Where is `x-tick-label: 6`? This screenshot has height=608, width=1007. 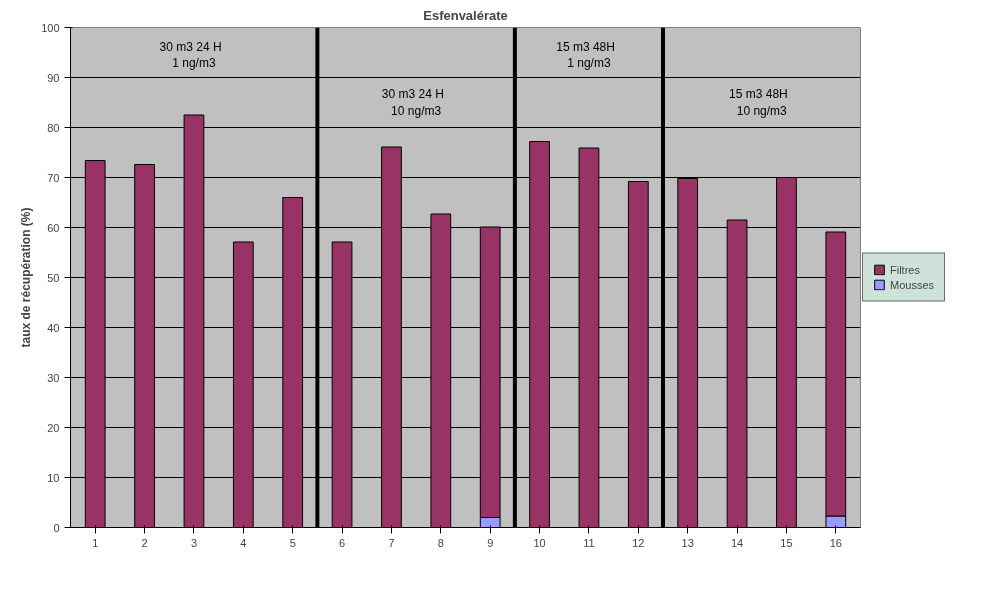
x-tick-label: 6 is located at coordinates (342, 542).